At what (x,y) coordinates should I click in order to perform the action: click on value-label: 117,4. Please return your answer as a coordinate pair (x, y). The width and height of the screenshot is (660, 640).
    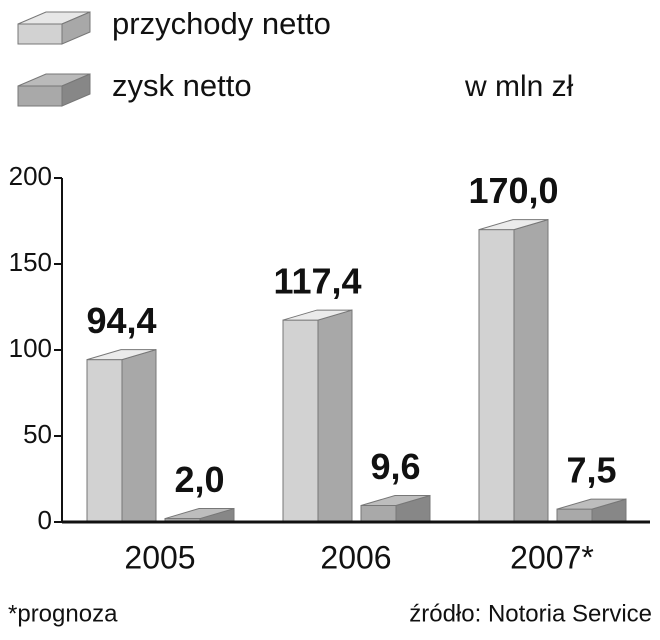
    Looking at the image, I should click on (317, 281).